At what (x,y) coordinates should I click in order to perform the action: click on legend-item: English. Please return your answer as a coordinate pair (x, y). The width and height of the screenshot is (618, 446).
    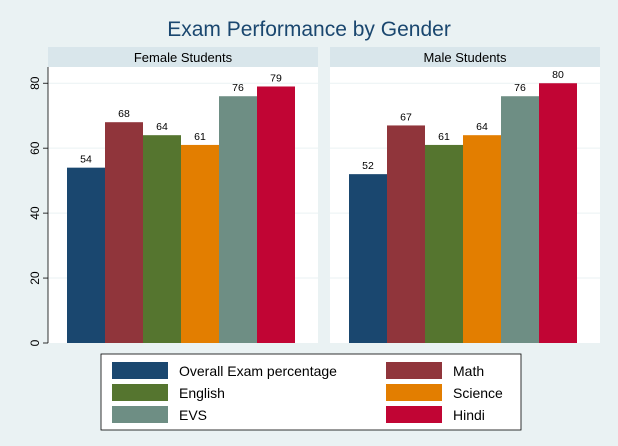
    Looking at the image, I should click on (168, 392).